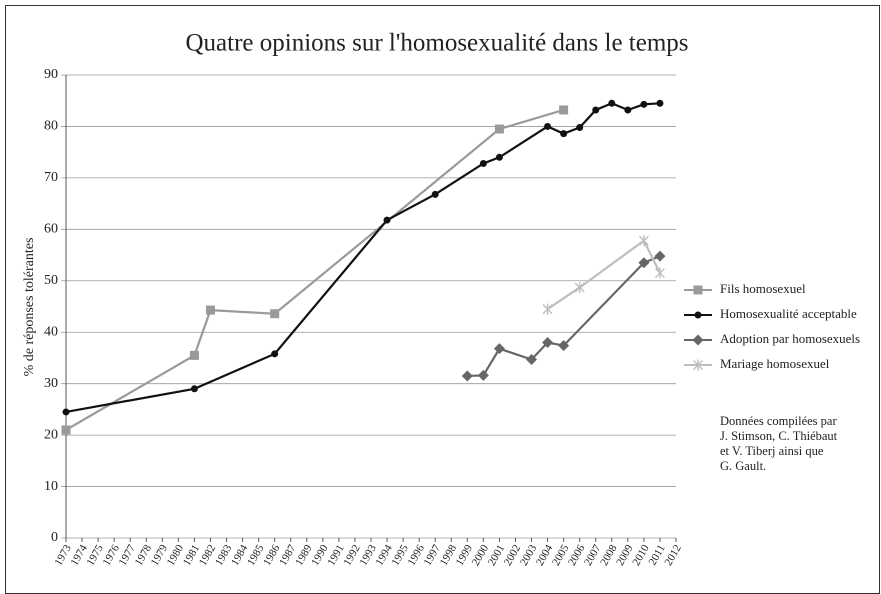 Image resolution: width=881 pixels, height=594 pixels. Describe the element at coordinates (743, 466) in the screenshot. I see `note: G. Gault.` at that location.